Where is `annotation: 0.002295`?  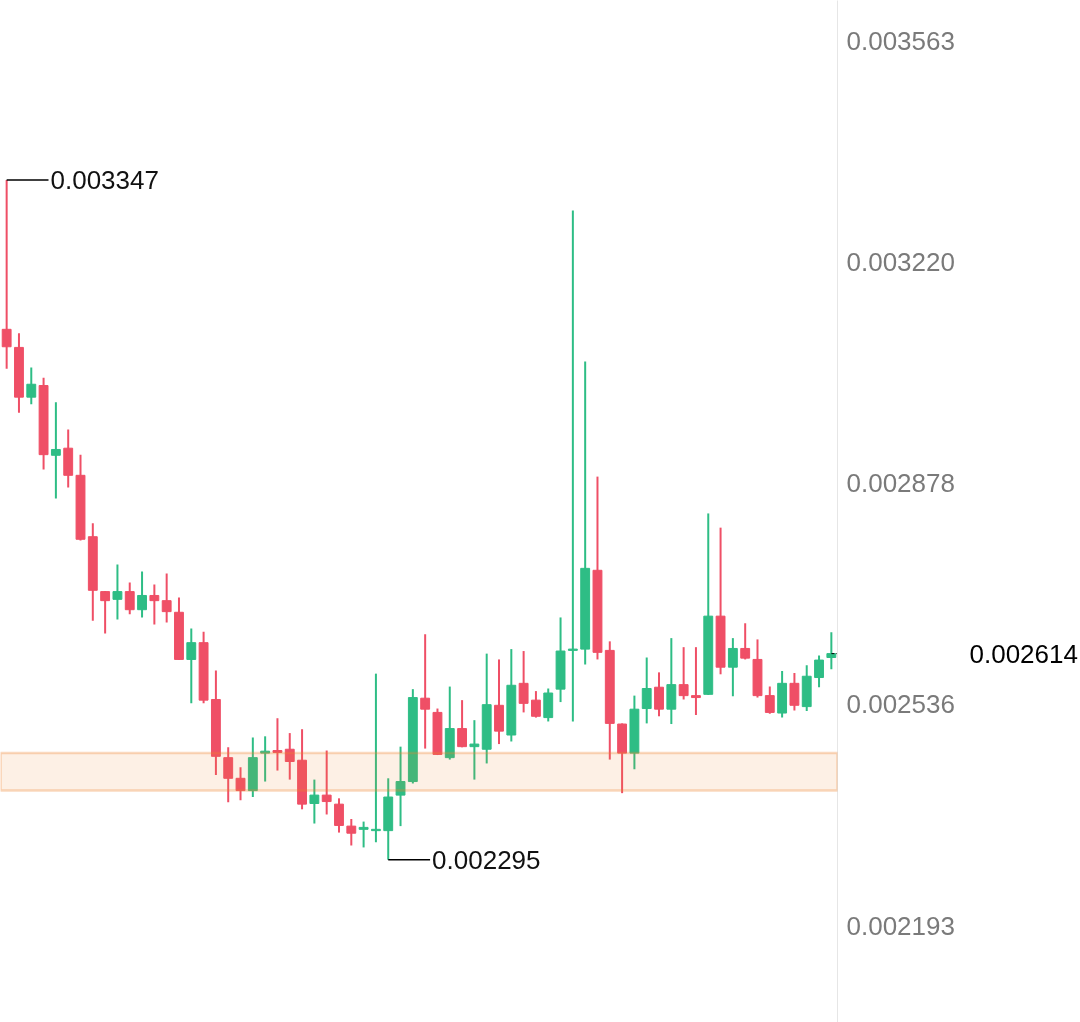
annotation: 0.002295 is located at coordinates (486, 859).